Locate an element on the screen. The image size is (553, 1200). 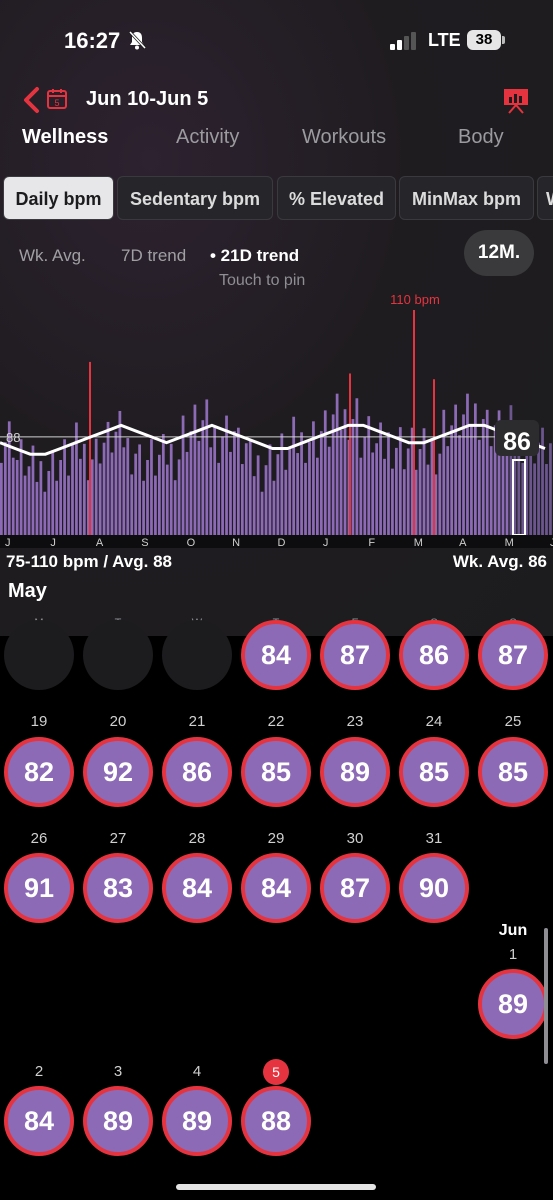
subtab-more: W is located at coordinates (545, 198).